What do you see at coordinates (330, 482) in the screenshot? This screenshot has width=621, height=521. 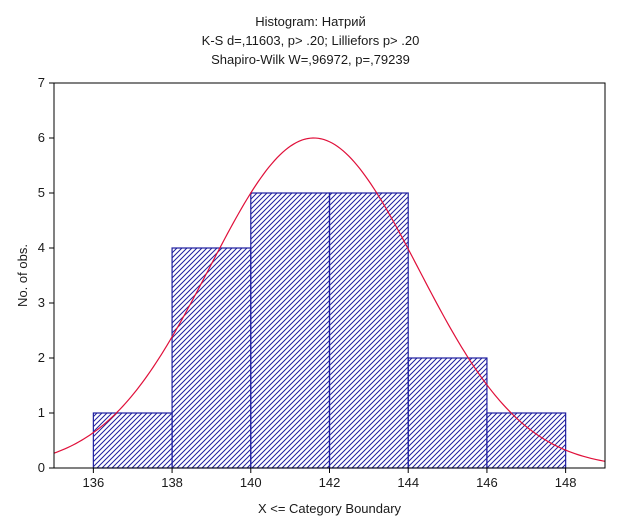 I see `x-tick-label: 142` at bounding box center [330, 482].